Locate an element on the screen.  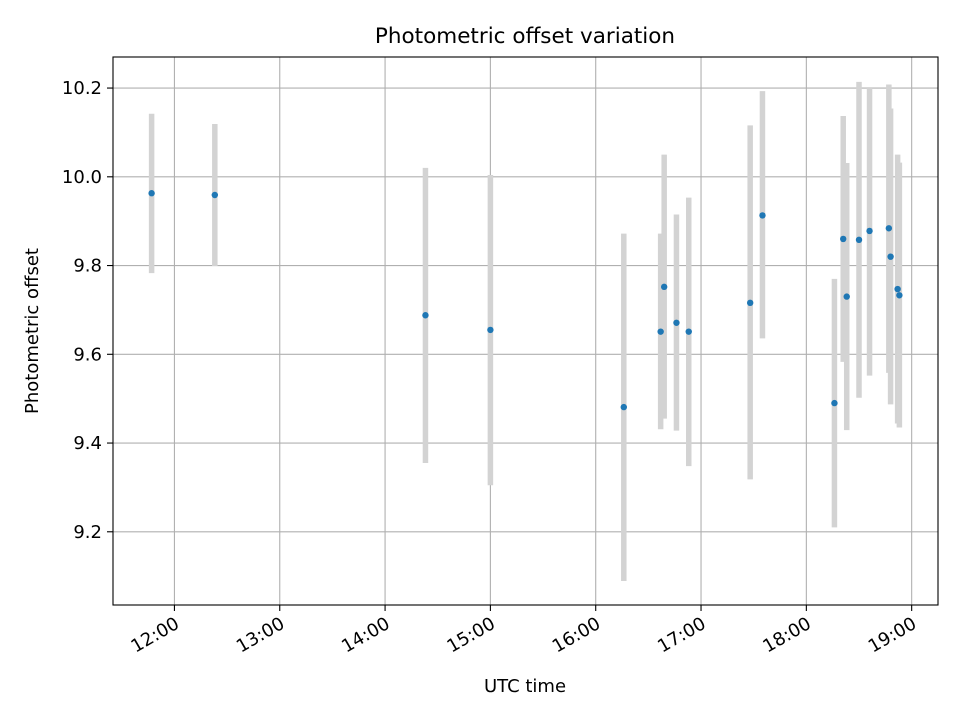
y-tick-label: 9.4 is located at coordinates (87, 443).